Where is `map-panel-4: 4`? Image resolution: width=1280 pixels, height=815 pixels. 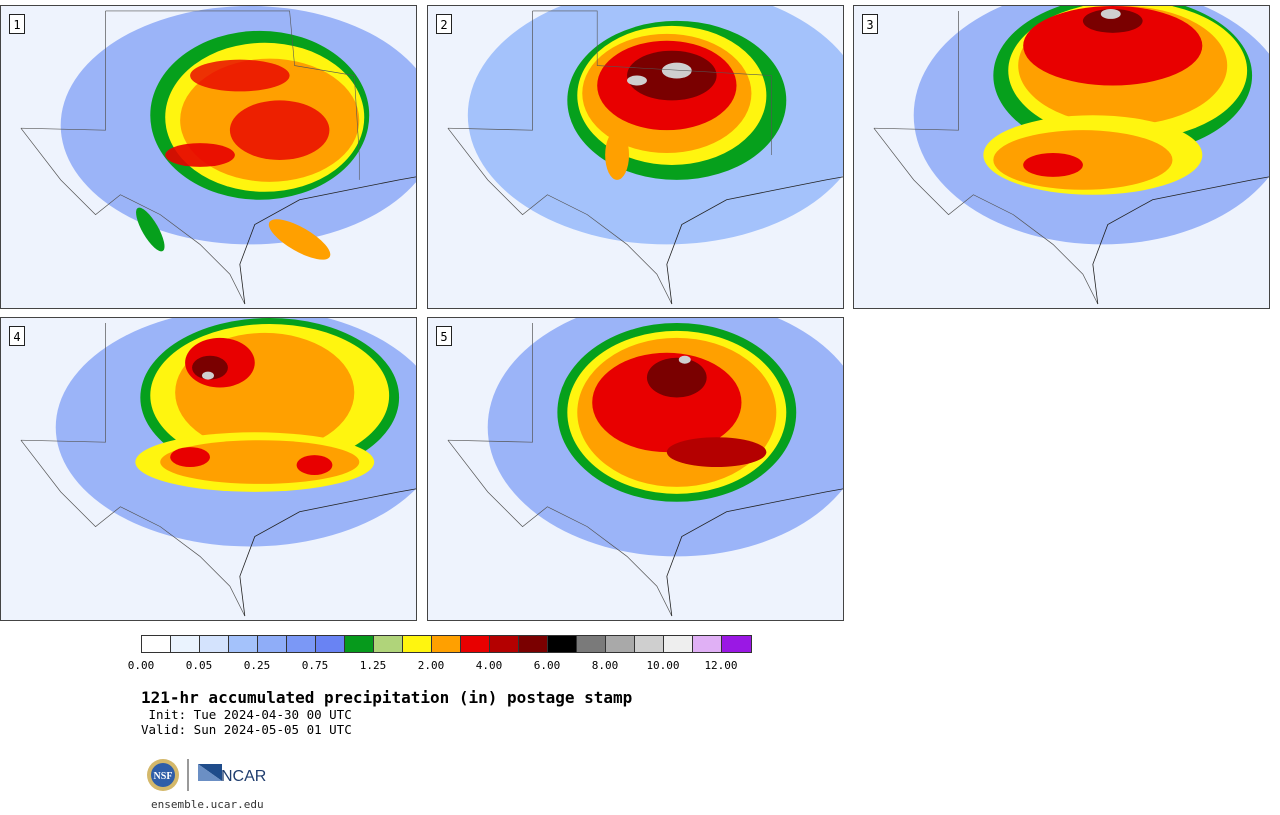
map-panel-4: 4 is located at coordinates (208, 469).